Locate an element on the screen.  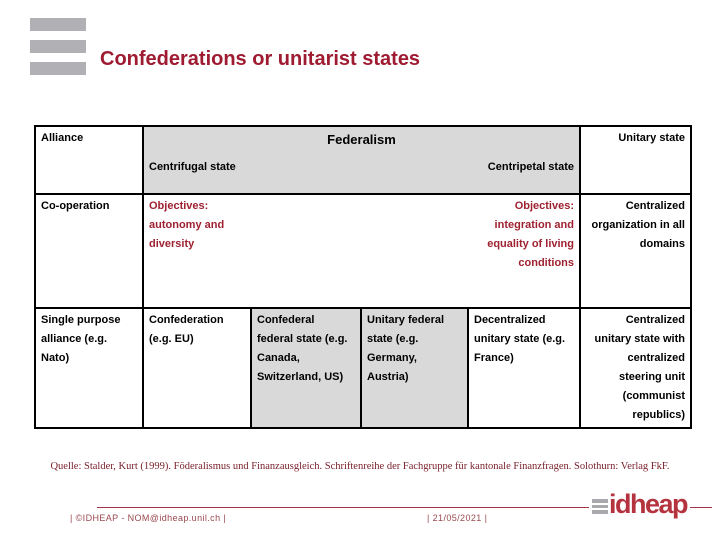
federalism-header-label: Federalism is located at coordinates (361, 139).